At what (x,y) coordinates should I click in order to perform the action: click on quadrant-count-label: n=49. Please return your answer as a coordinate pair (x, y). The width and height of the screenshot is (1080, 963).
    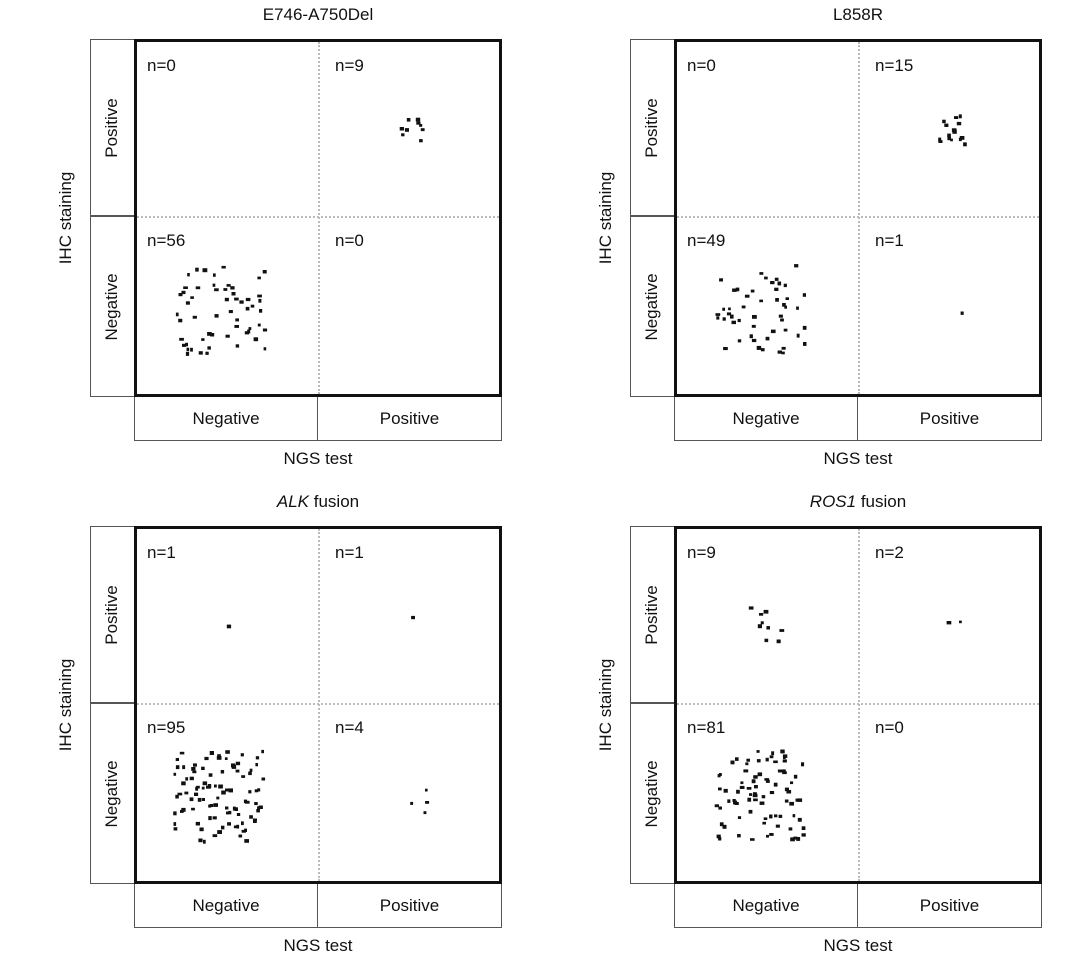
    Looking at the image, I should click on (706, 241).